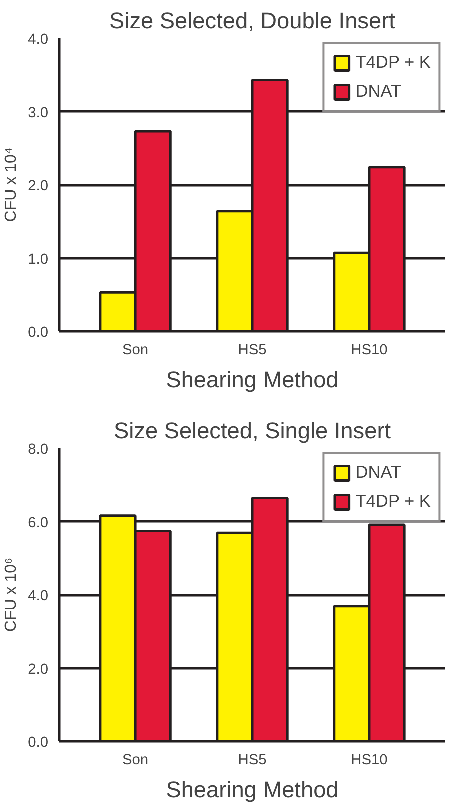 The height and width of the screenshot is (812, 455). What do you see at coordinates (38, 260) in the screenshot?
I see `y-tick-label: 1.0` at bounding box center [38, 260].